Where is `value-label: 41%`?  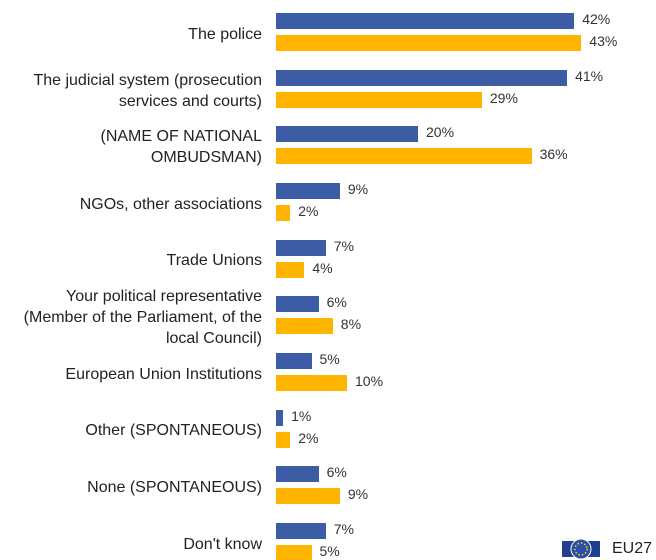
value-label: 41% is located at coordinates (589, 75).